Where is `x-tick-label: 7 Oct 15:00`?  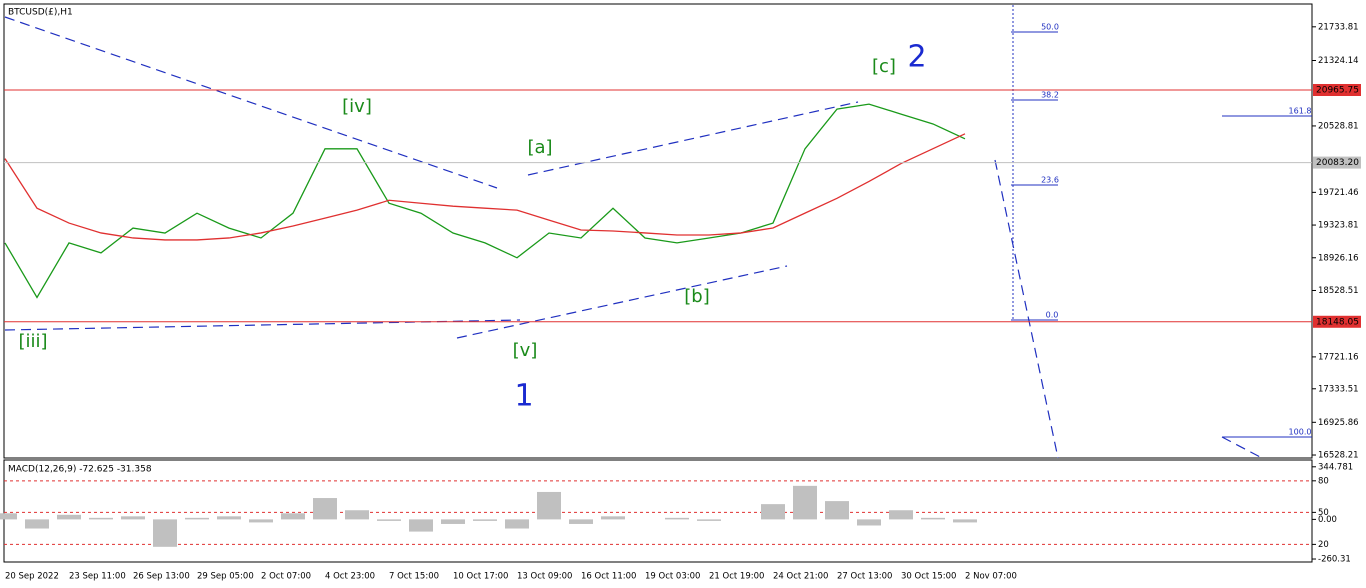
x-tick-label: 7 Oct 15:00 is located at coordinates (414, 577).